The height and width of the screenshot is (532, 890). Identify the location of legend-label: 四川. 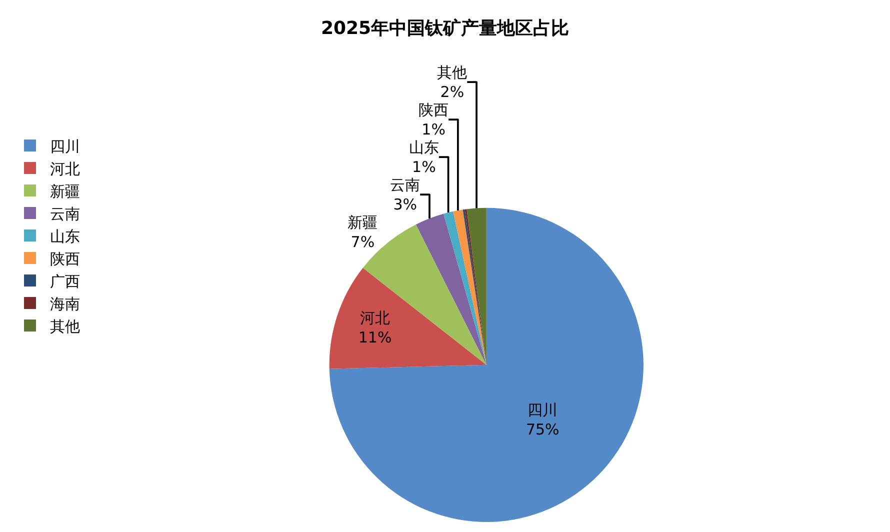
(65, 146).